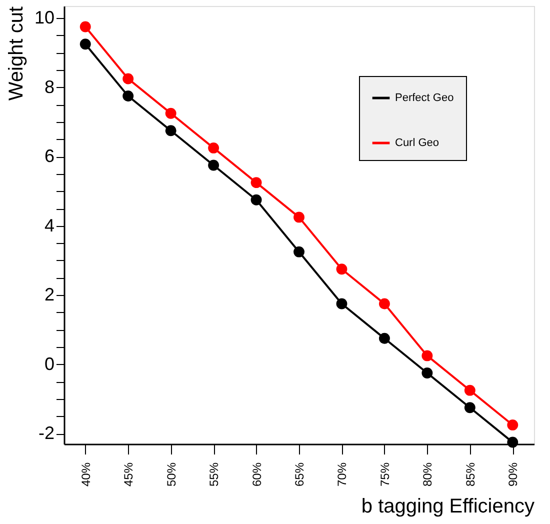 Image resolution: width=550 pixels, height=524 pixels. Describe the element at coordinates (49, 156) in the screenshot. I see `y-tick-label: 6` at that location.